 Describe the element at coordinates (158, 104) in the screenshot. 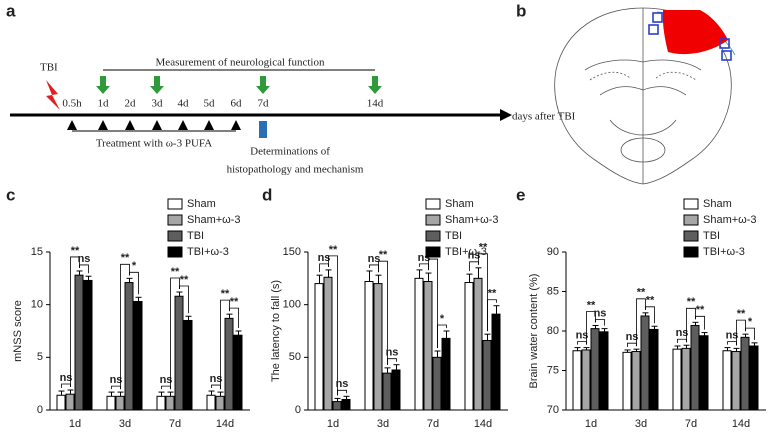

I see `time-label: 3d` at that location.